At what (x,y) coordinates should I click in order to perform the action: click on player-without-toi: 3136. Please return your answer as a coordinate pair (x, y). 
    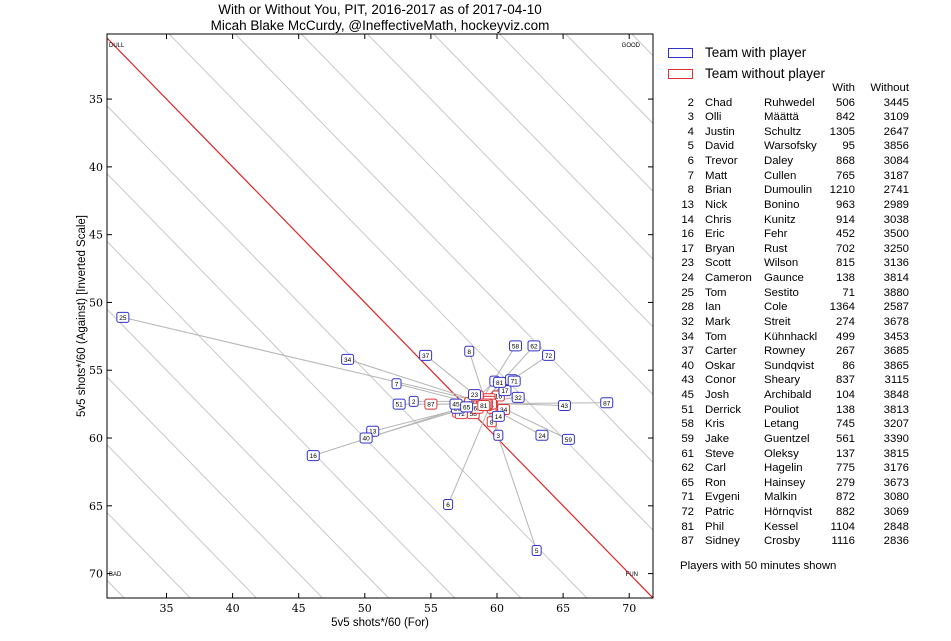
    Looking at the image, I should click on (896, 263).